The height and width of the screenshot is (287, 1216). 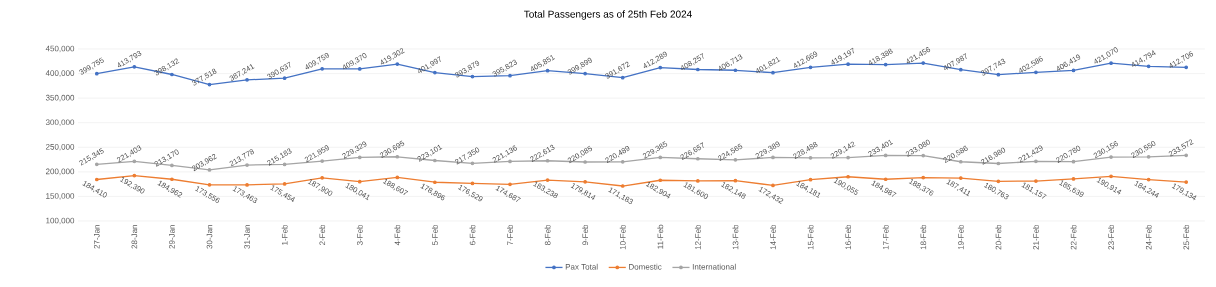 What do you see at coordinates (1035, 237) in the screenshot?
I see `x-tick-label: 21-Feb` at bounding box center [1035, 237].